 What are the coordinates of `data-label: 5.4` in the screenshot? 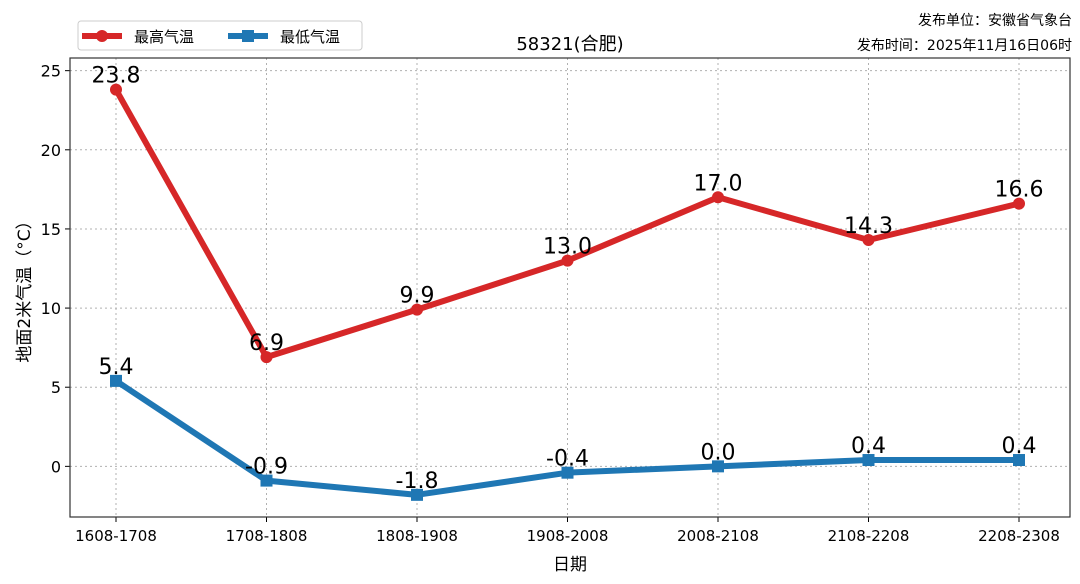 It's located at (116, 367).